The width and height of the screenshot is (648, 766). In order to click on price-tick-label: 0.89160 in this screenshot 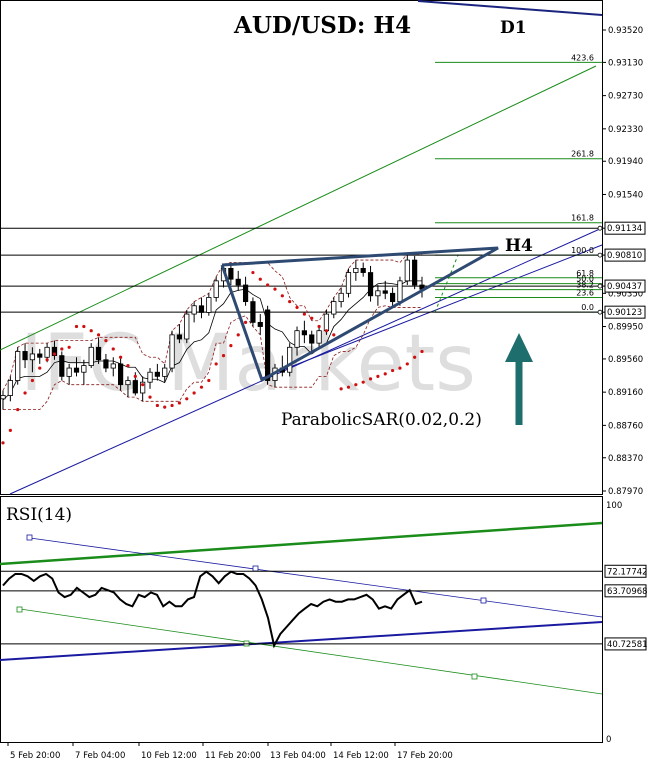, I will do `click(625, 393)`.